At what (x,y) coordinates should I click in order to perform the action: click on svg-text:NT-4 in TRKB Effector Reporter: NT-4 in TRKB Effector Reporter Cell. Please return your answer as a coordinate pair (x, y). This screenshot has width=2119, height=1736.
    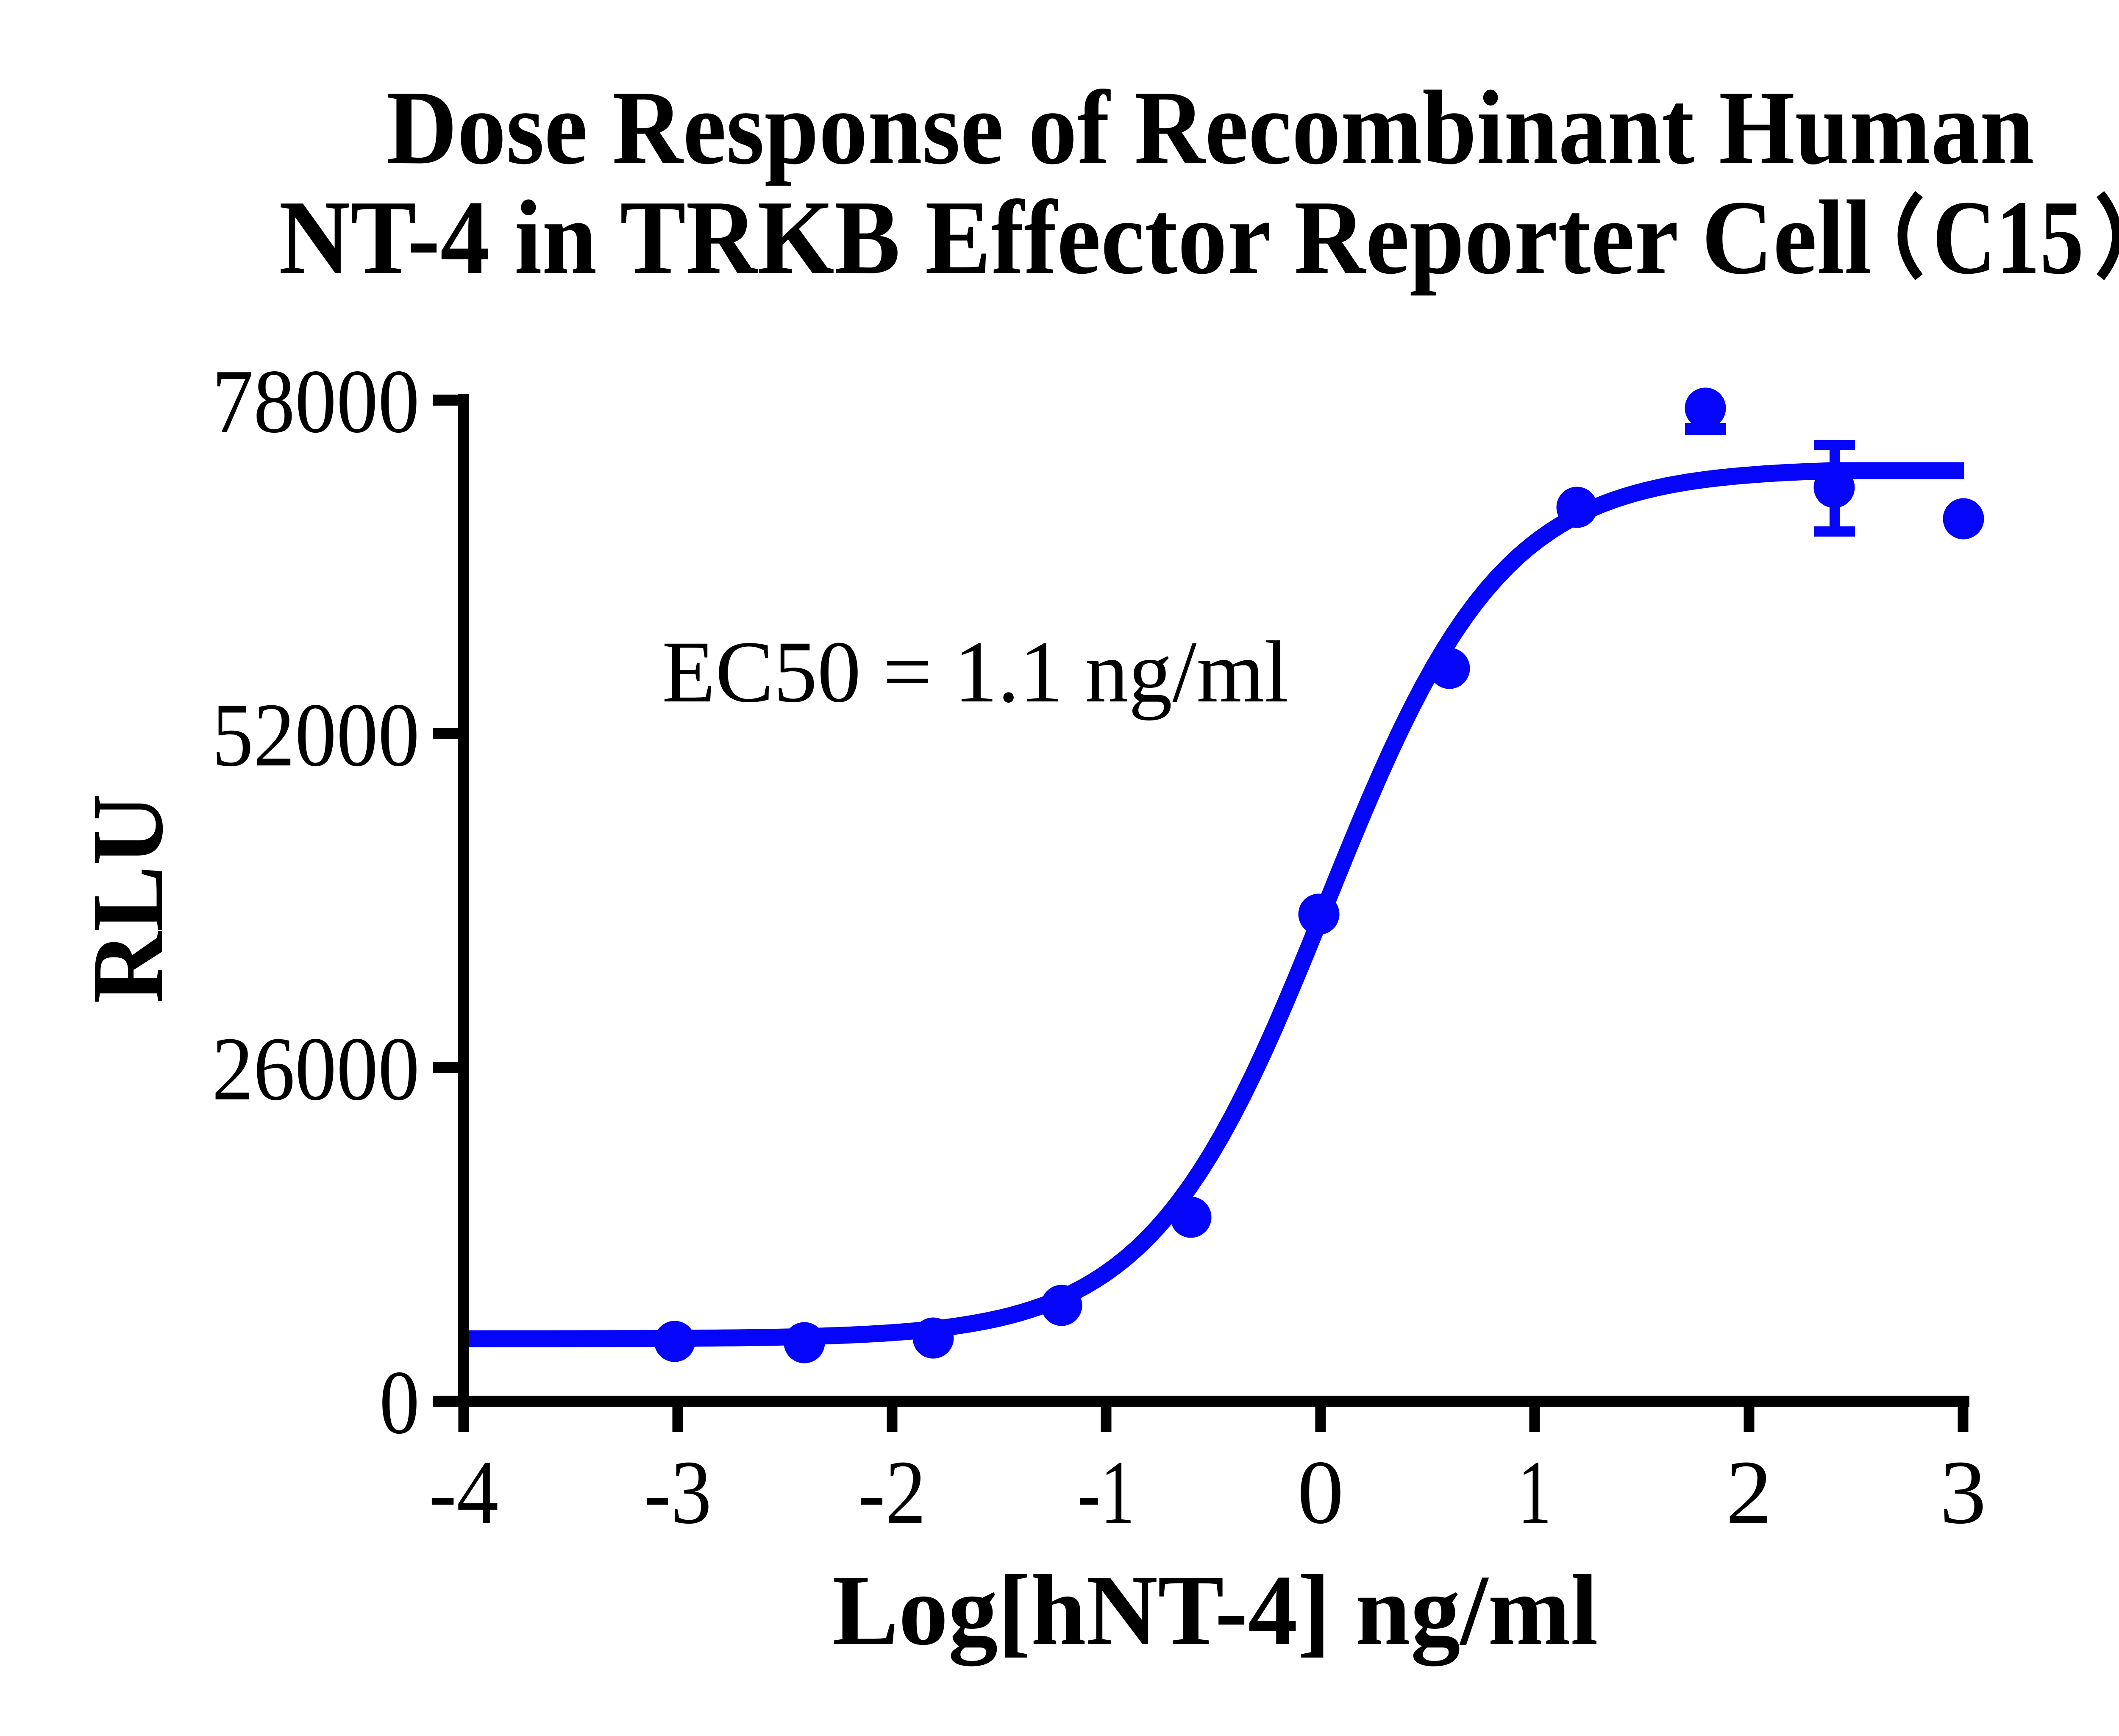
    Looking at the image, I should click on (1076, 237).